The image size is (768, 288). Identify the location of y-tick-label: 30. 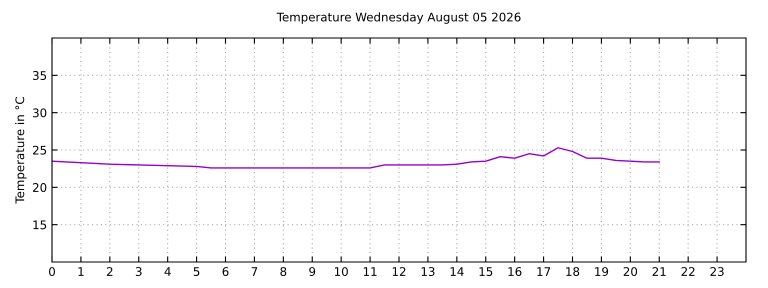
(39, 113).